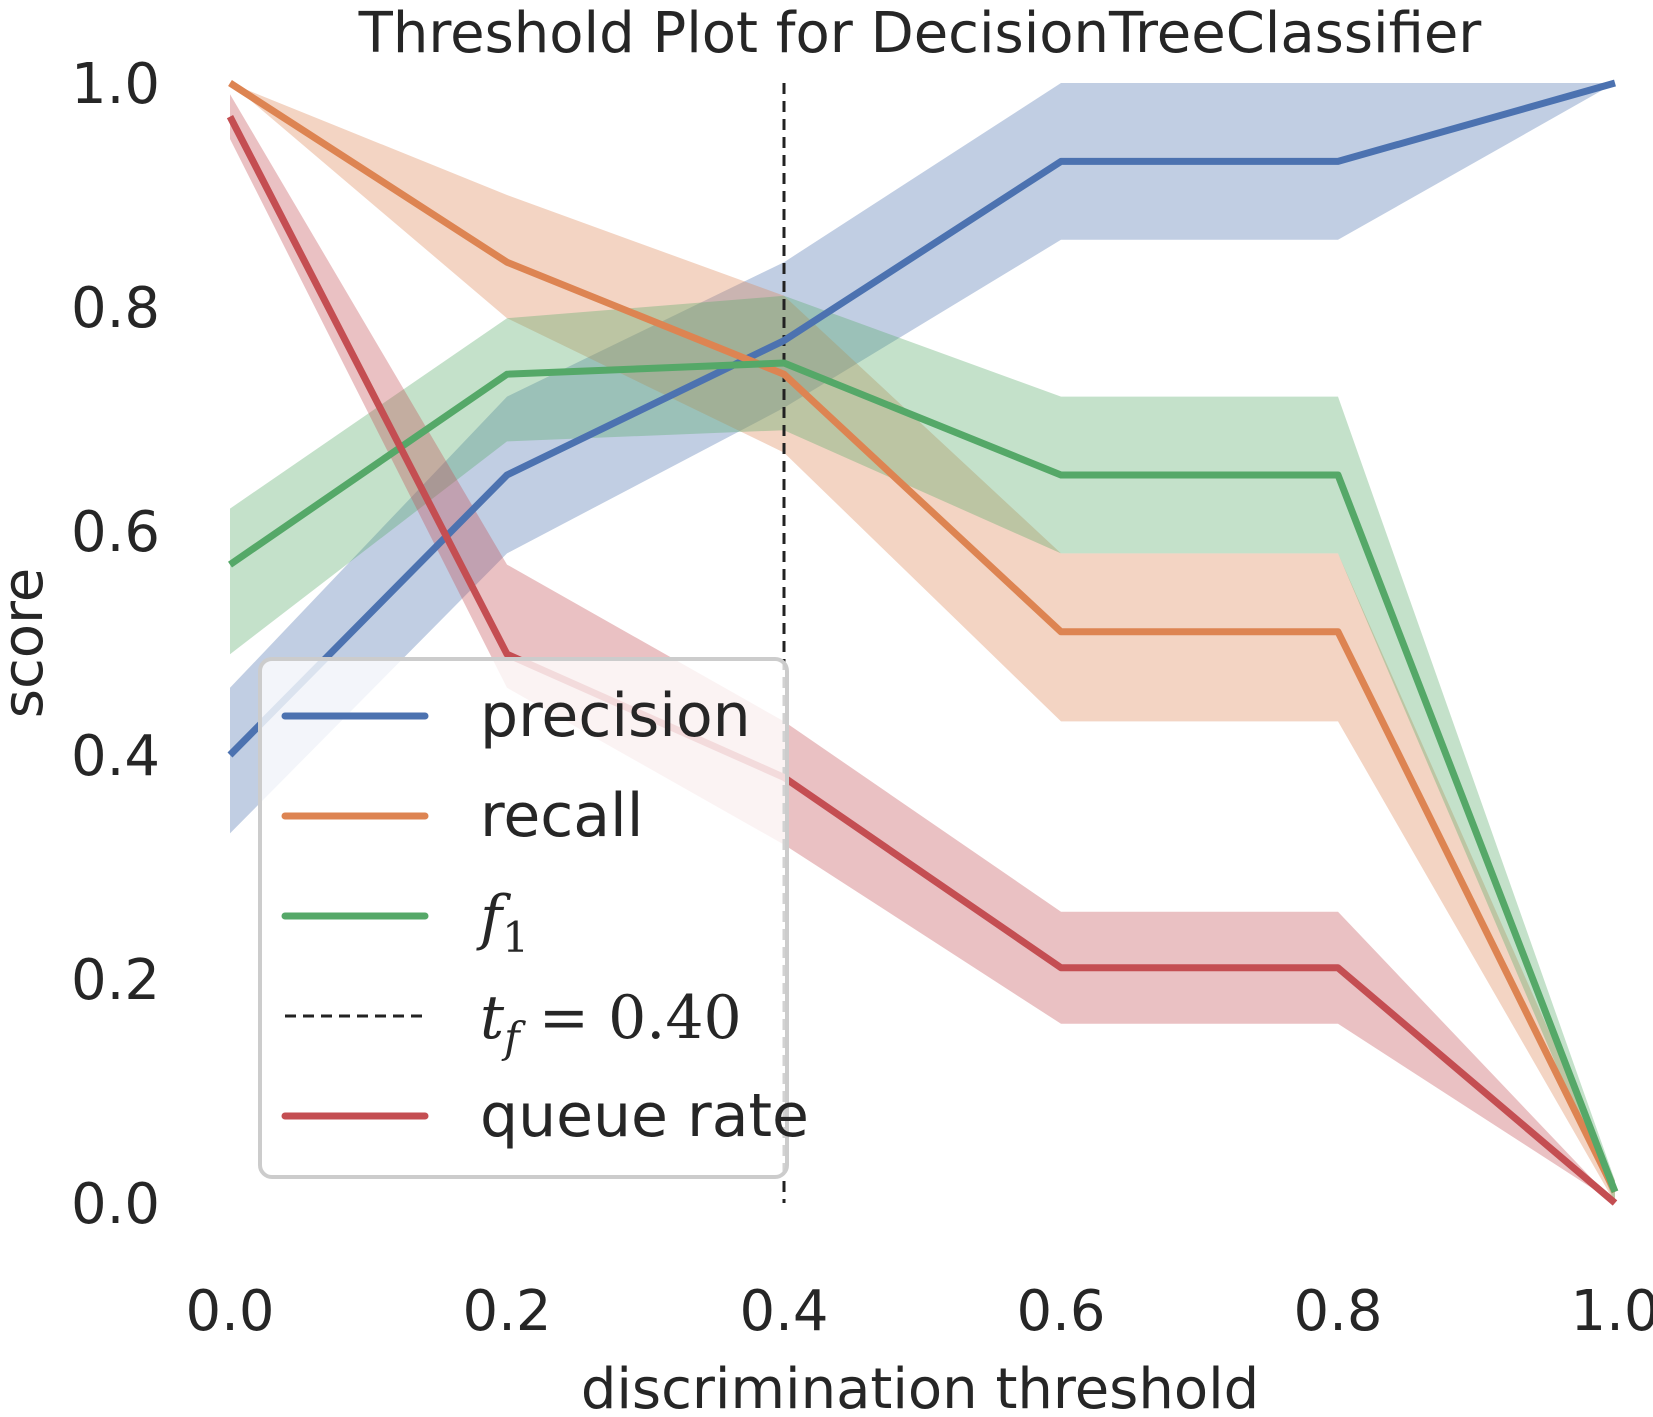  What do you see at coordinates (115, 644) in the screenshot?
I see `y-axis-ticks: 0.0 0.2 0.4 0.6 0.8 1.0` at bounding box center [115, 644].